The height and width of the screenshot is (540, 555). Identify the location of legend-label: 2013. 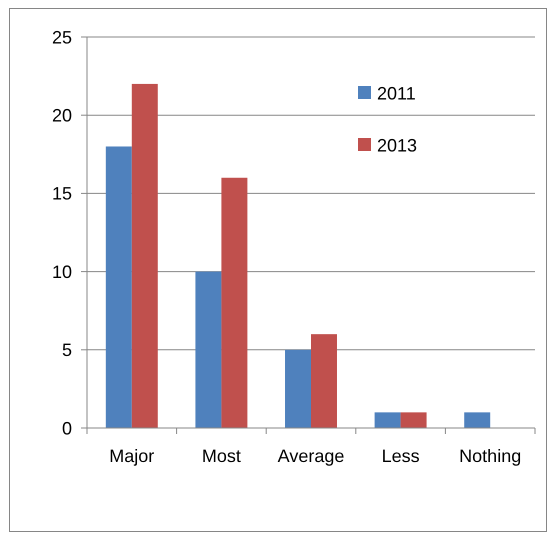
(397, 145).